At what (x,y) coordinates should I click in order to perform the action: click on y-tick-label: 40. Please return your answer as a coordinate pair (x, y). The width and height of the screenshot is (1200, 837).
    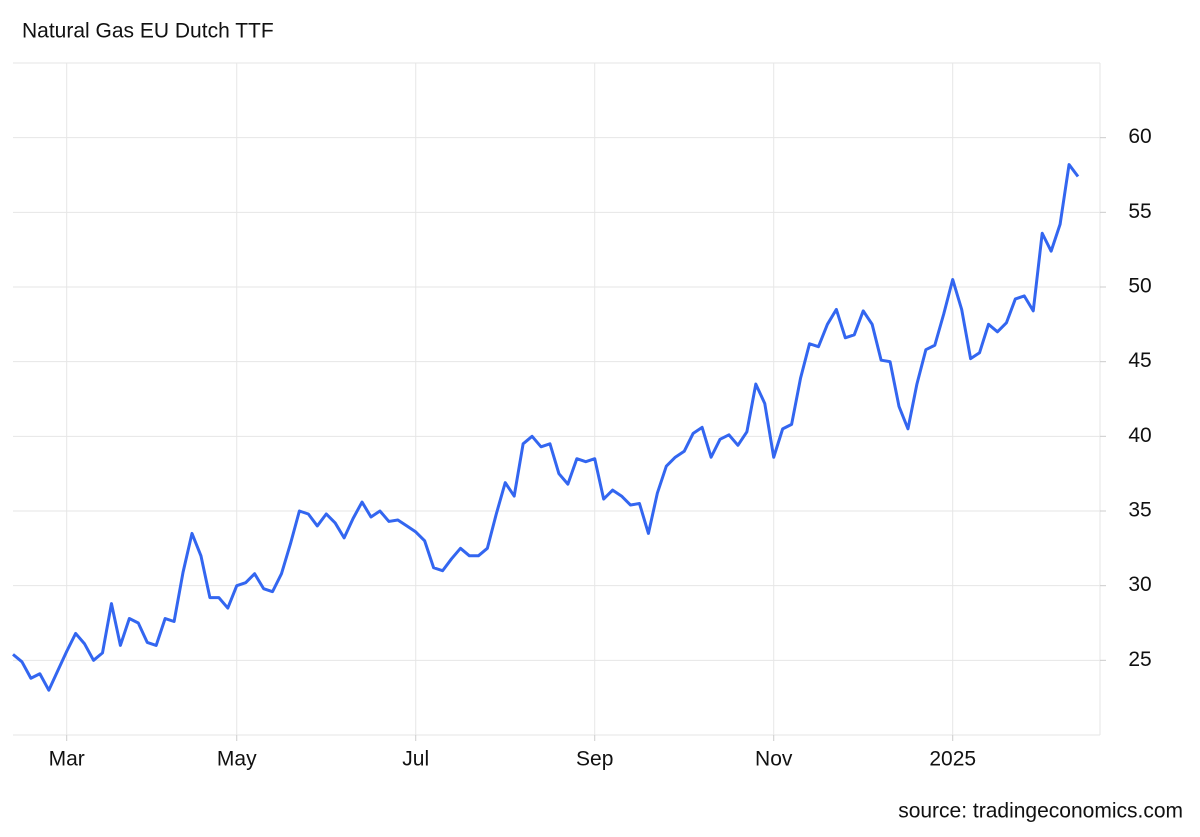
    Looking at the image, I should click on (1139, 435).